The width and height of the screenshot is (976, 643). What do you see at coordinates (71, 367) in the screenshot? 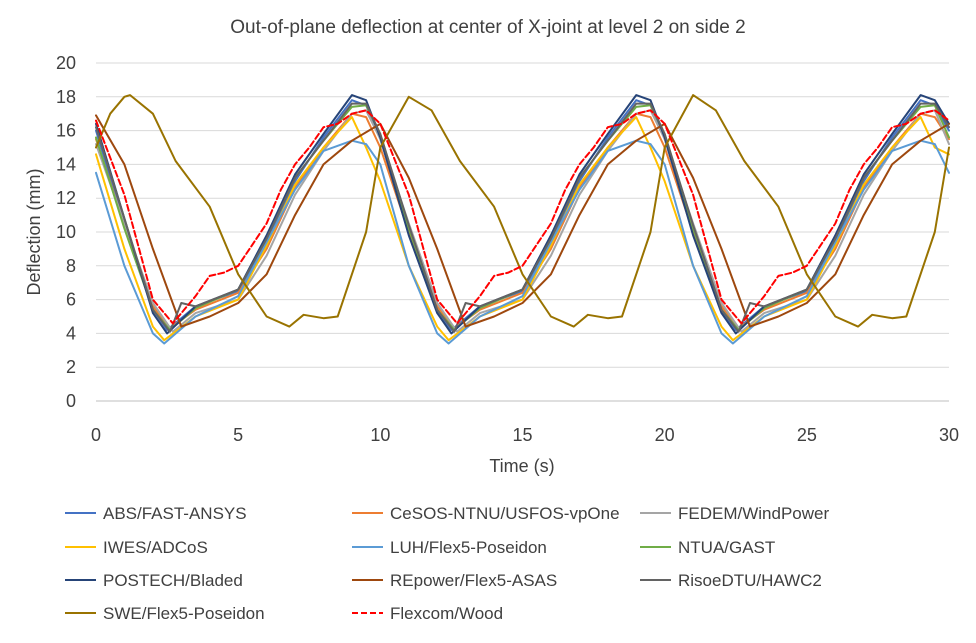
I see `y-tick-label: 2` at bounding box center [71, 367].